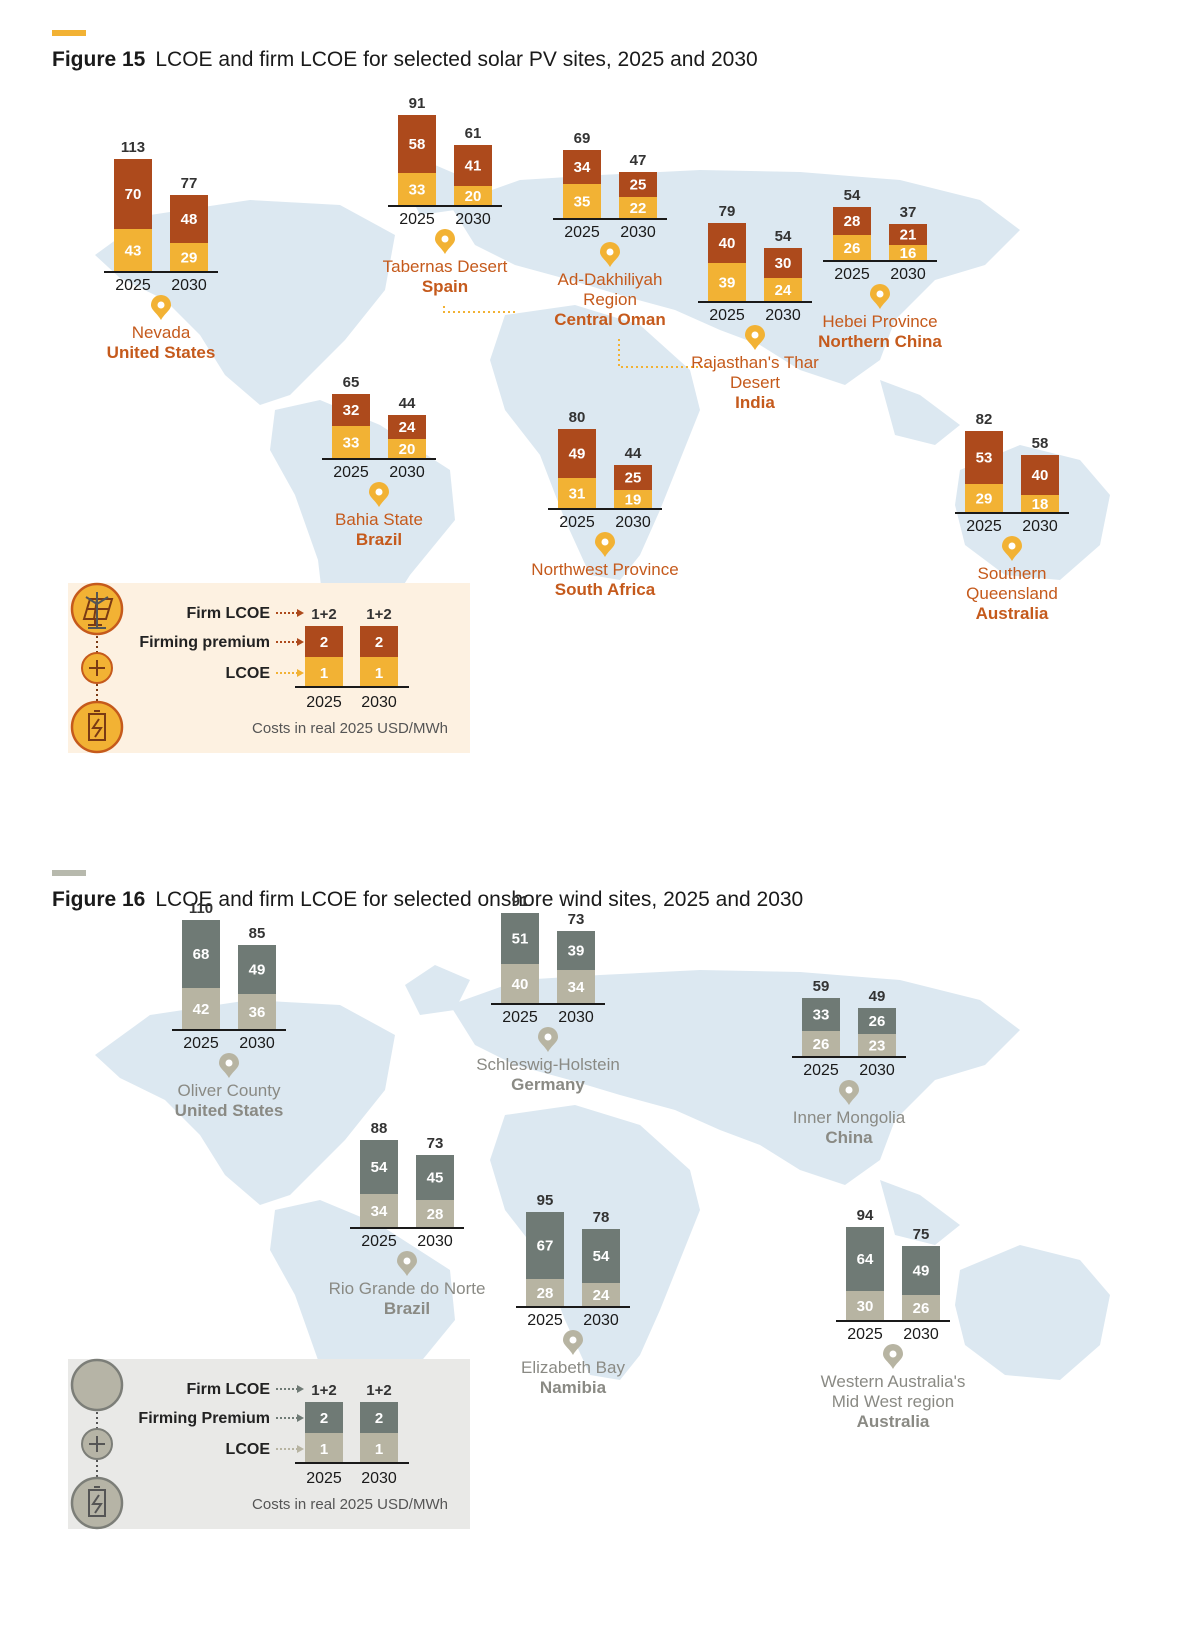 The width and height of the screenshot is (1200, 1641). I want to click on label-total-2030: 54, so click(783, 236).